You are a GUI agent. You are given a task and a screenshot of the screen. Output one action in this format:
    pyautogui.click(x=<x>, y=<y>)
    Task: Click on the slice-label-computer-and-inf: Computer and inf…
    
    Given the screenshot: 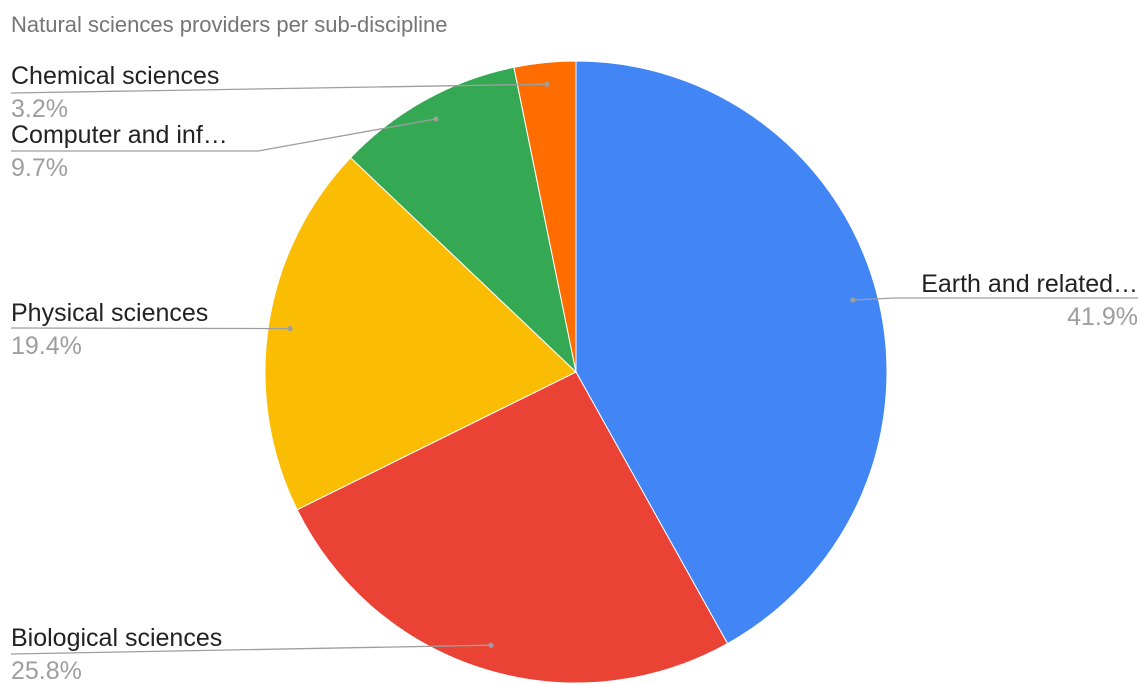 What is the action you would take?
    pyautogui.click(x=119, y=135)
    